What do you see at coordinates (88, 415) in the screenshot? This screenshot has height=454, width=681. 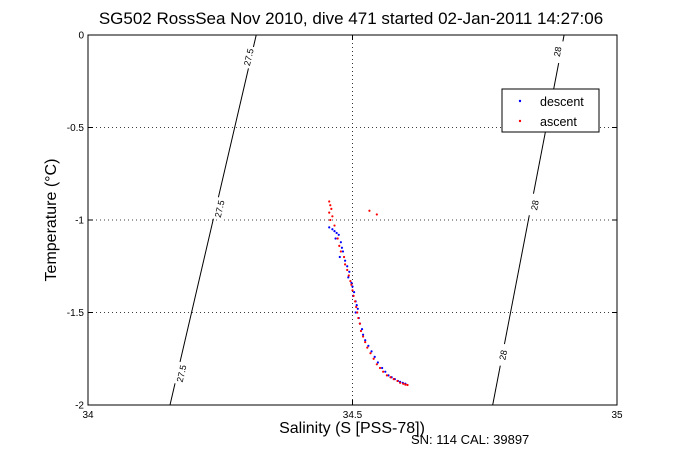 I see `x-tick-label: 34` at bounding box center [88, 415].